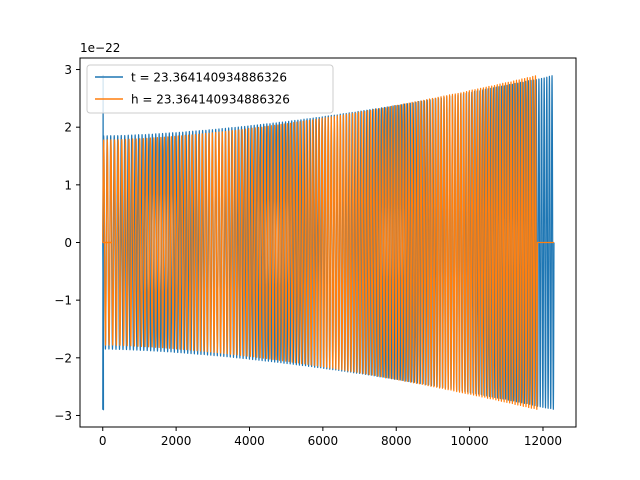  What do you see at coordinates (63, 416) in the screenshot?
I see `y-tick-label: −3` at bounding box center [63, 416].